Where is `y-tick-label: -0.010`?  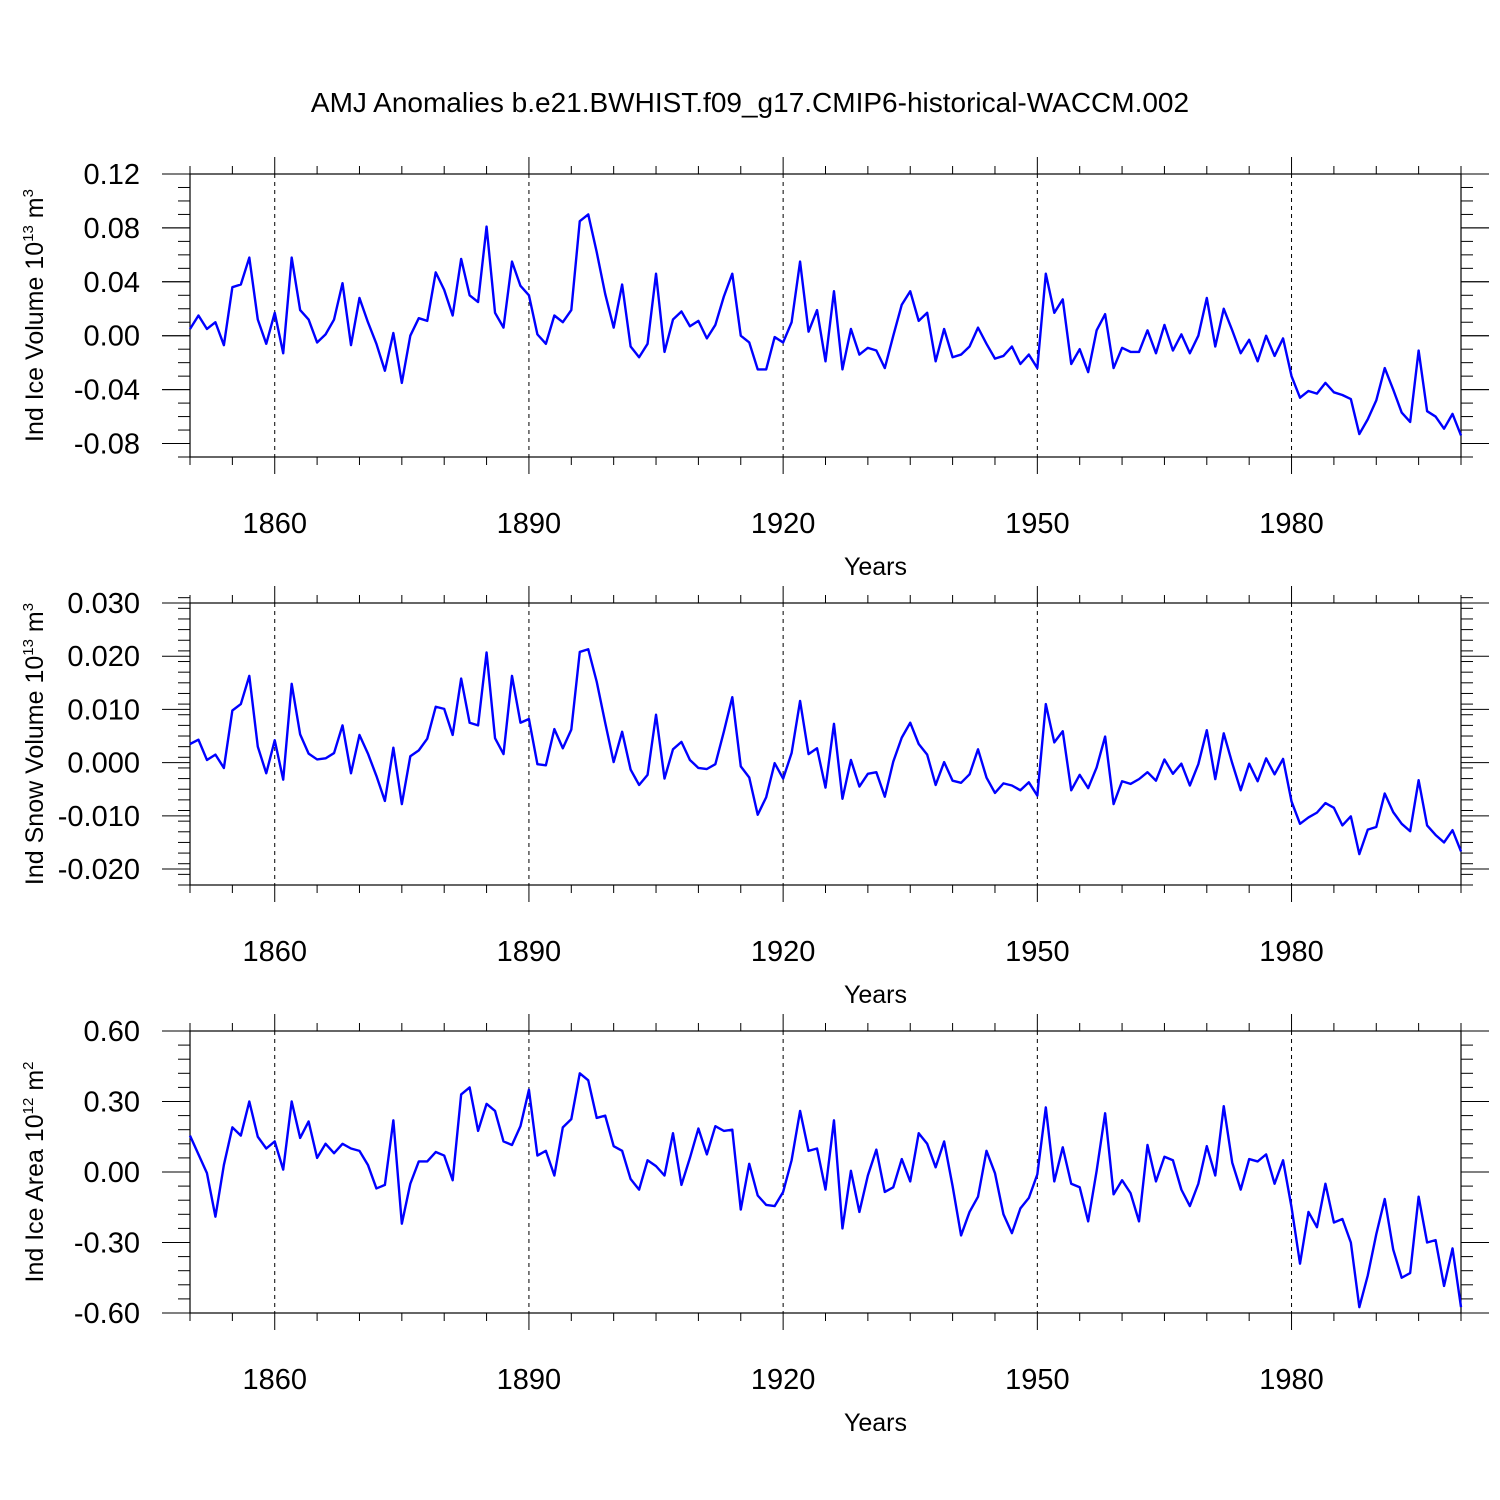 y-tick-label: -0.010 is located at coordinates (99, 817).